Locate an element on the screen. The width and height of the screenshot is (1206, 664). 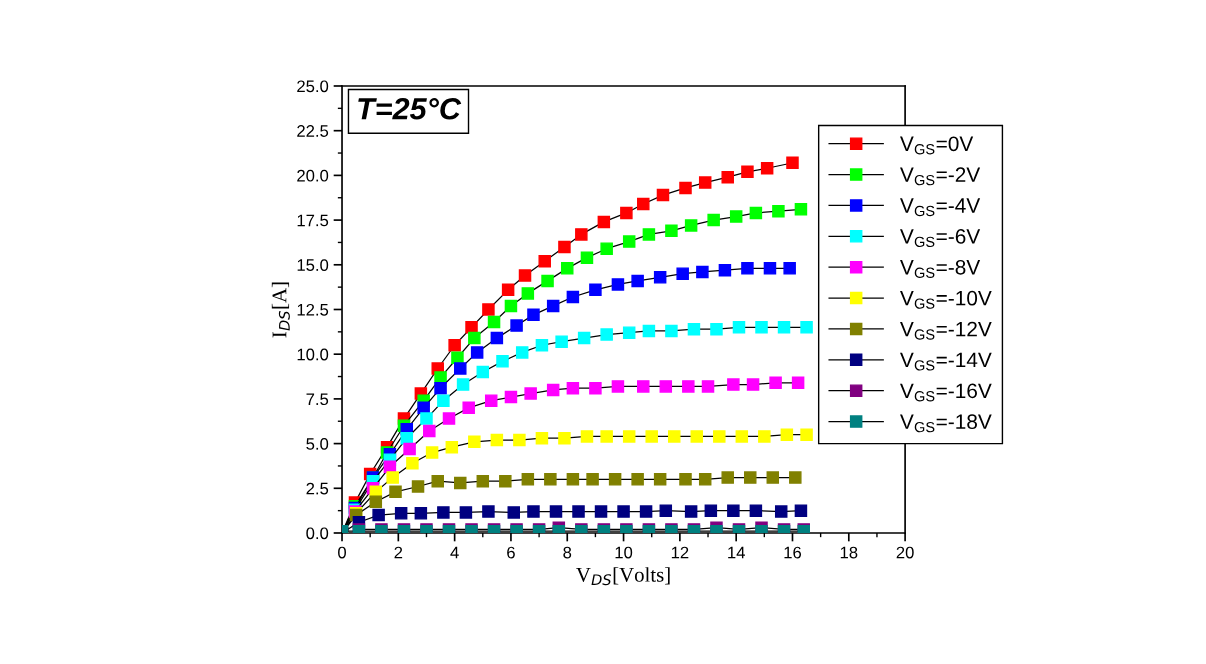
legend-label: V$_{GS}$=-14V is located at coordinates (946, 361).